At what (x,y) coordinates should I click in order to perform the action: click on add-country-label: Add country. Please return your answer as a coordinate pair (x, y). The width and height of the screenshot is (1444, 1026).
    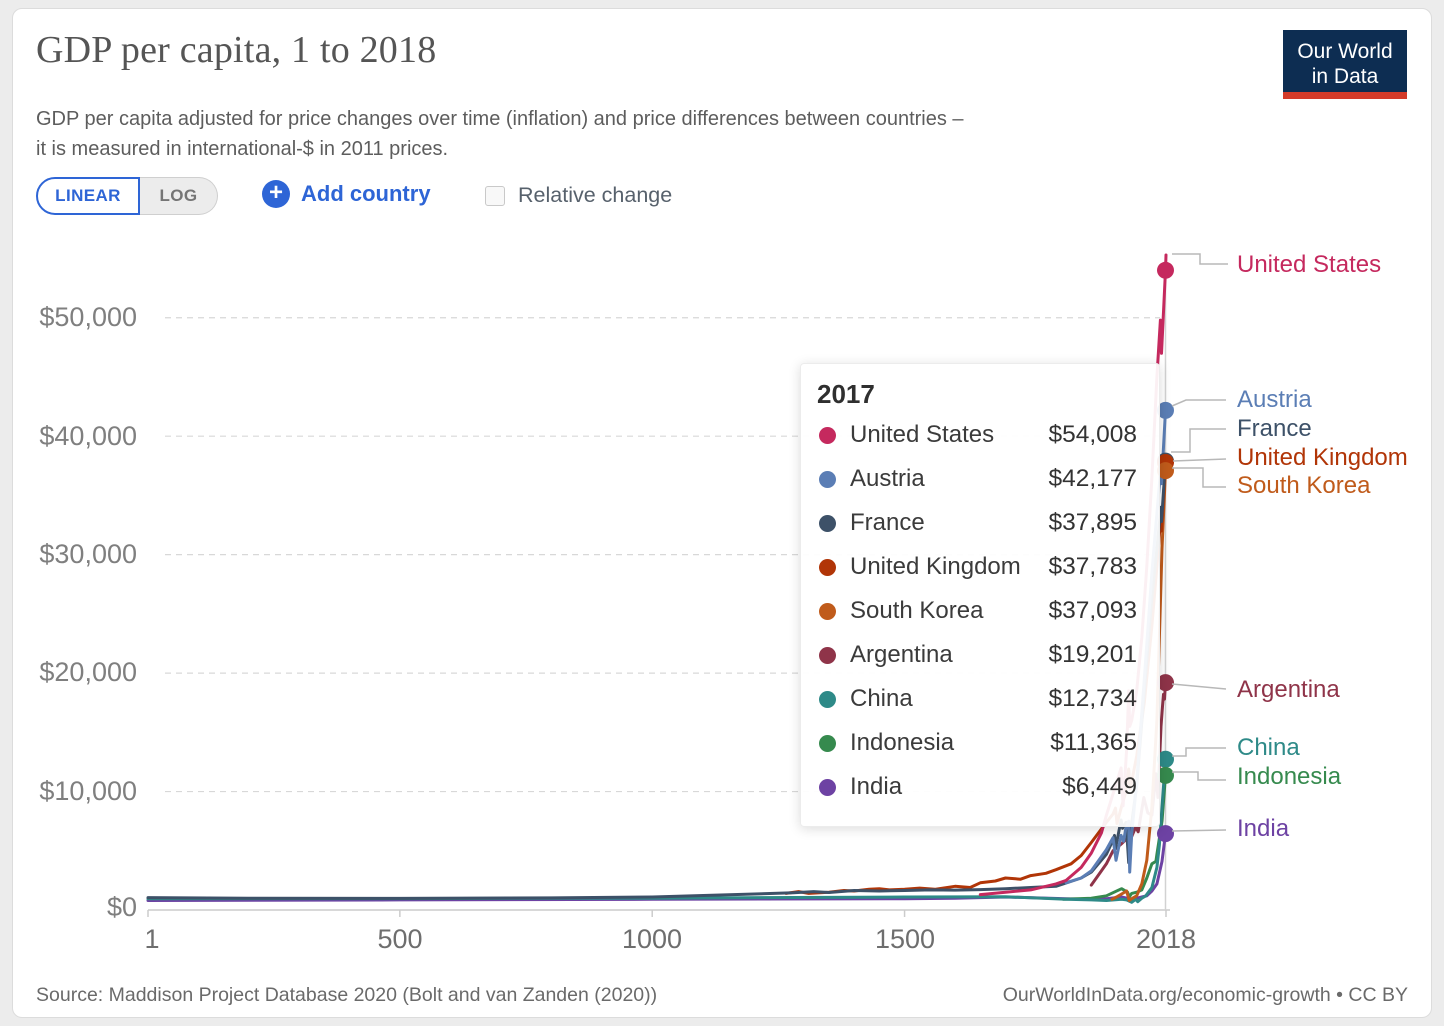
    Looking at the image, I should click on (366, 193).